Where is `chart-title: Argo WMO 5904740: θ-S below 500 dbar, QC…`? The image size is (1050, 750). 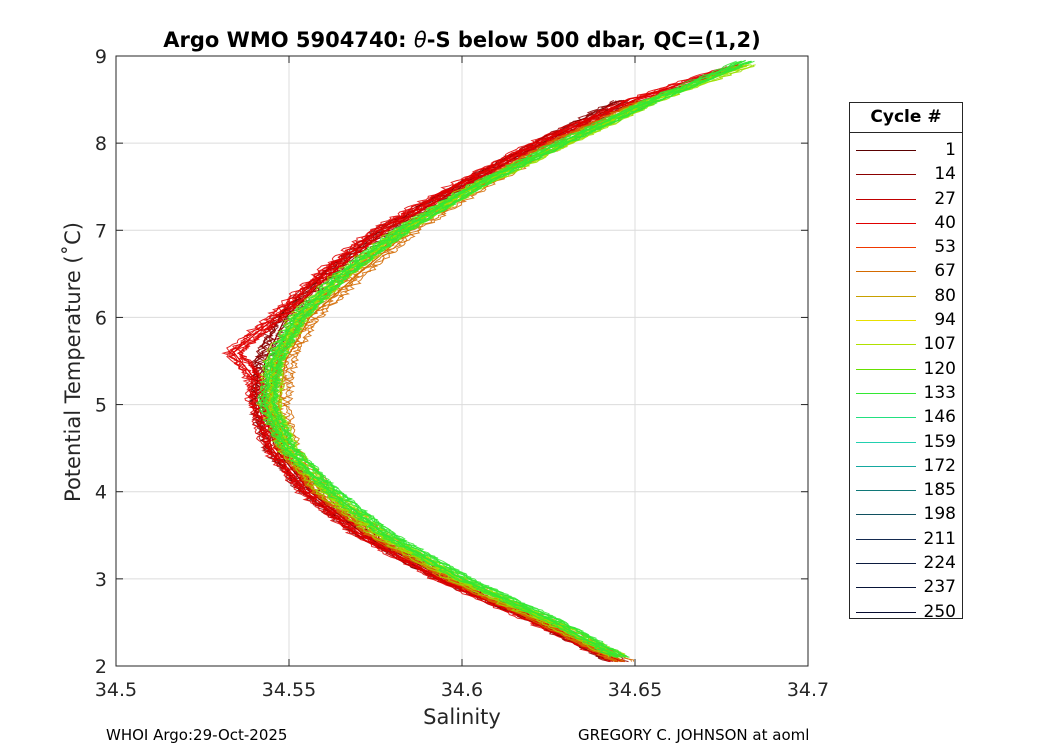 chart-title: Argo WMO 5904740: θ-S below 500 dbar, QC… is located at coordinates (461, 40).